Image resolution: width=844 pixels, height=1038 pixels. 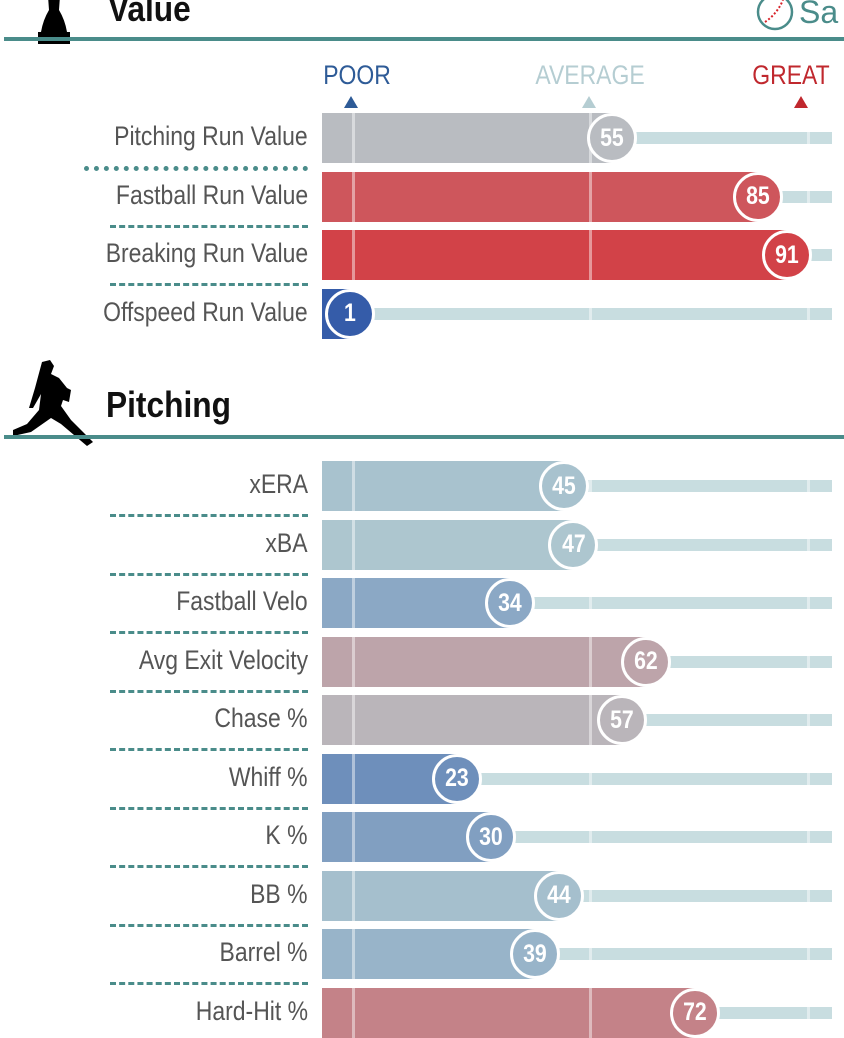 I want to click on logo-text: Sa, so click(x=819, y=15).